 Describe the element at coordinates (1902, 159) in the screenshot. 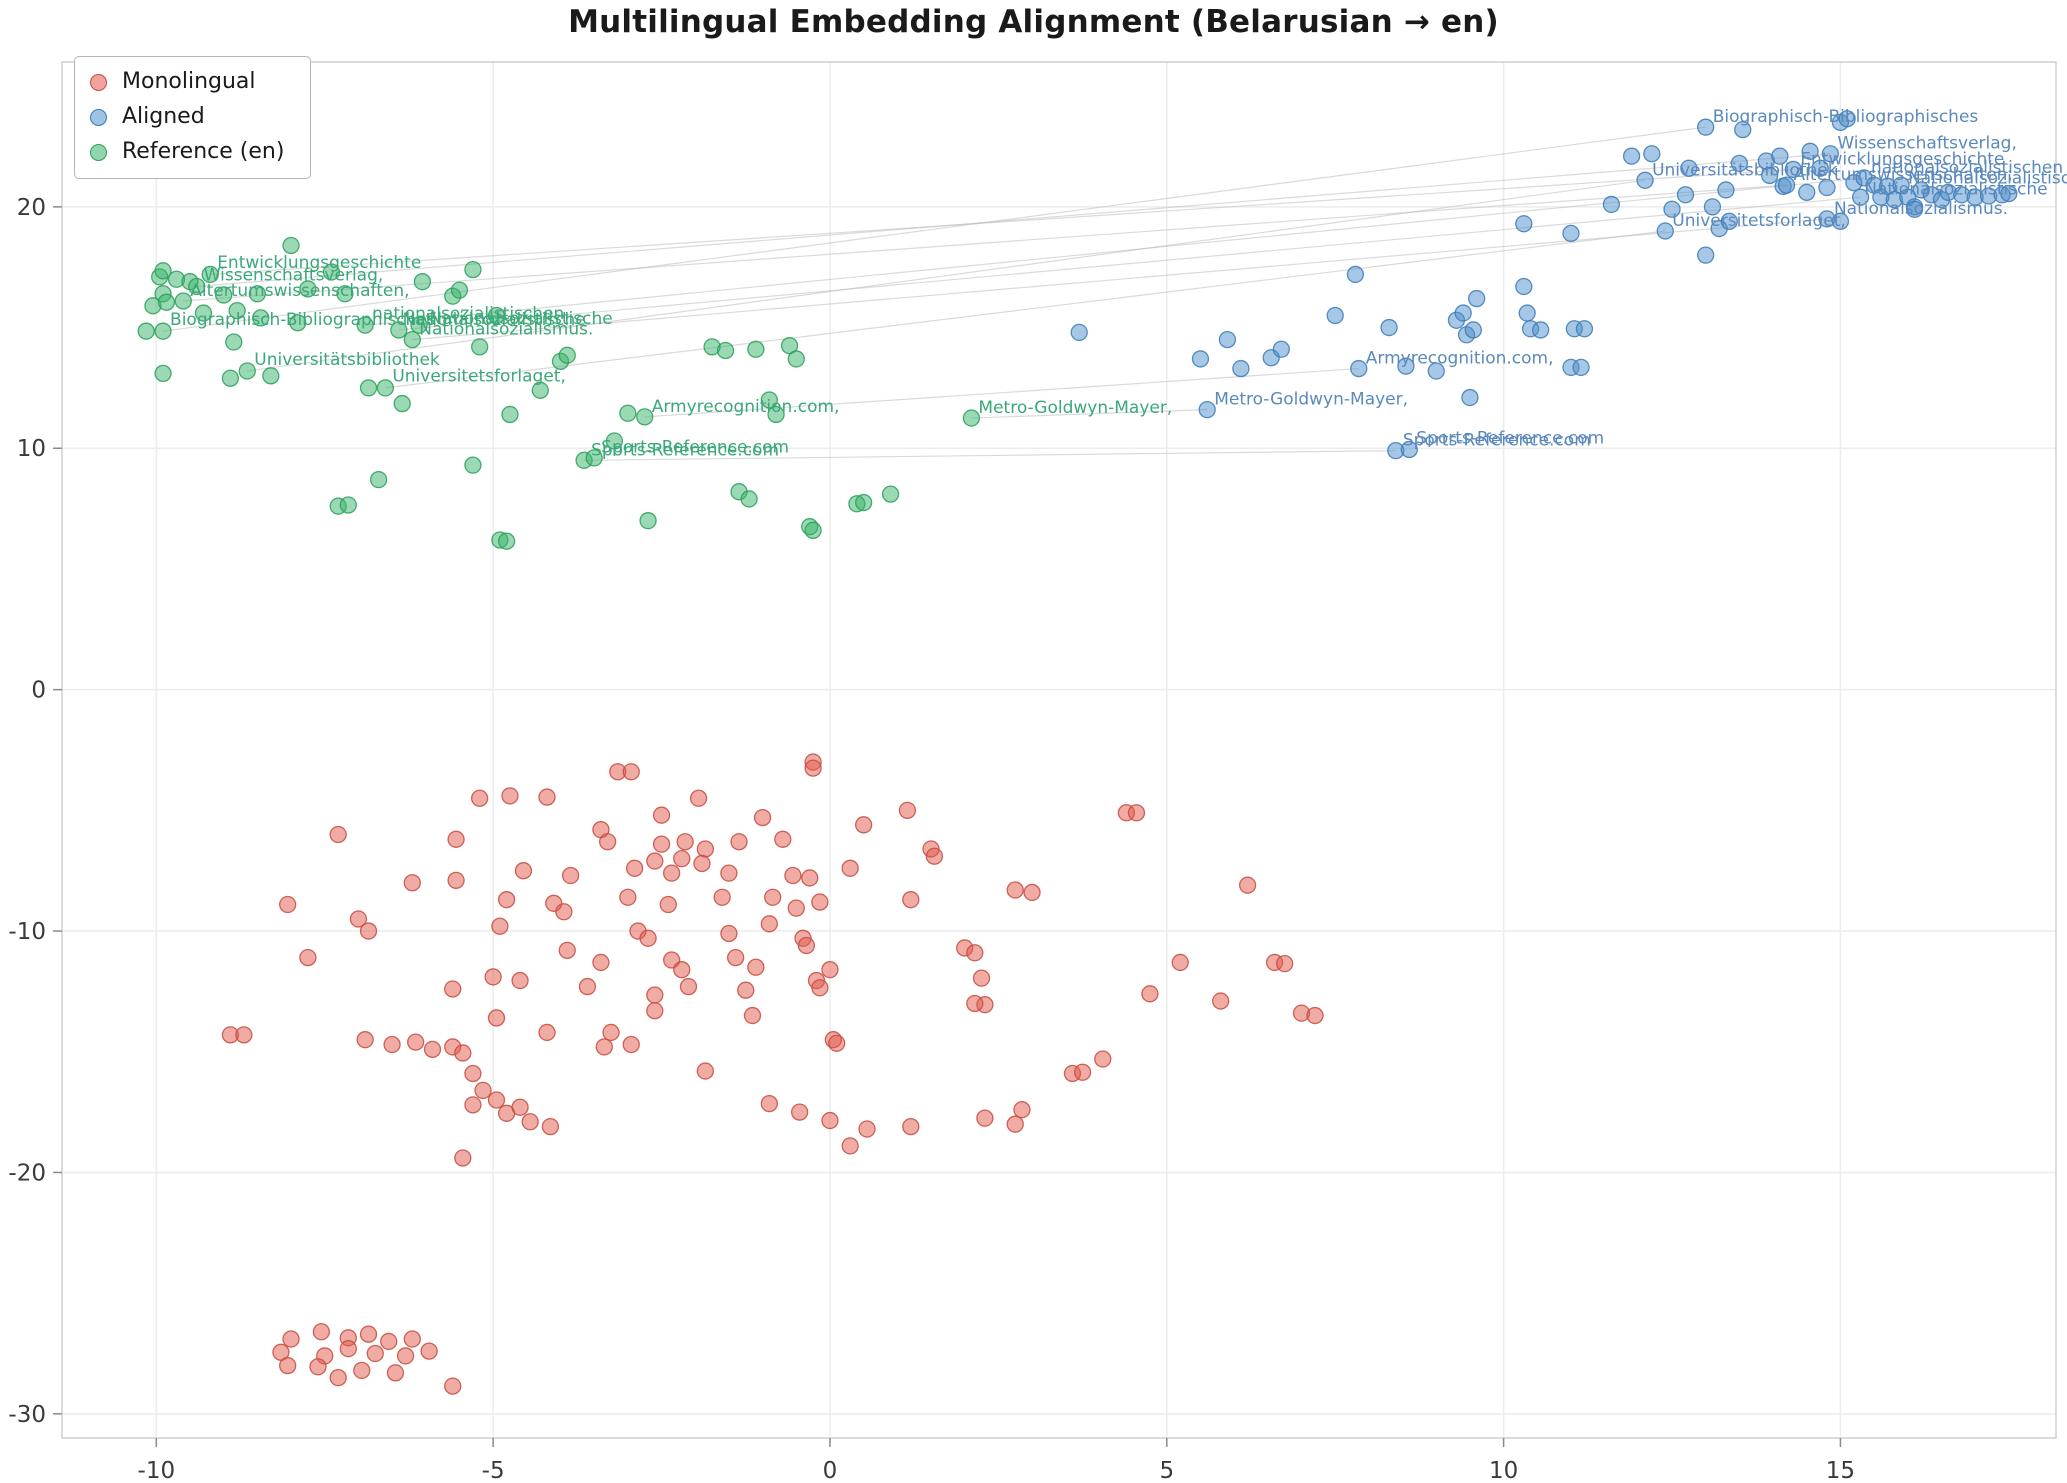

I see `point-label-aligned: Entwicklungsgeschichte` at that location.